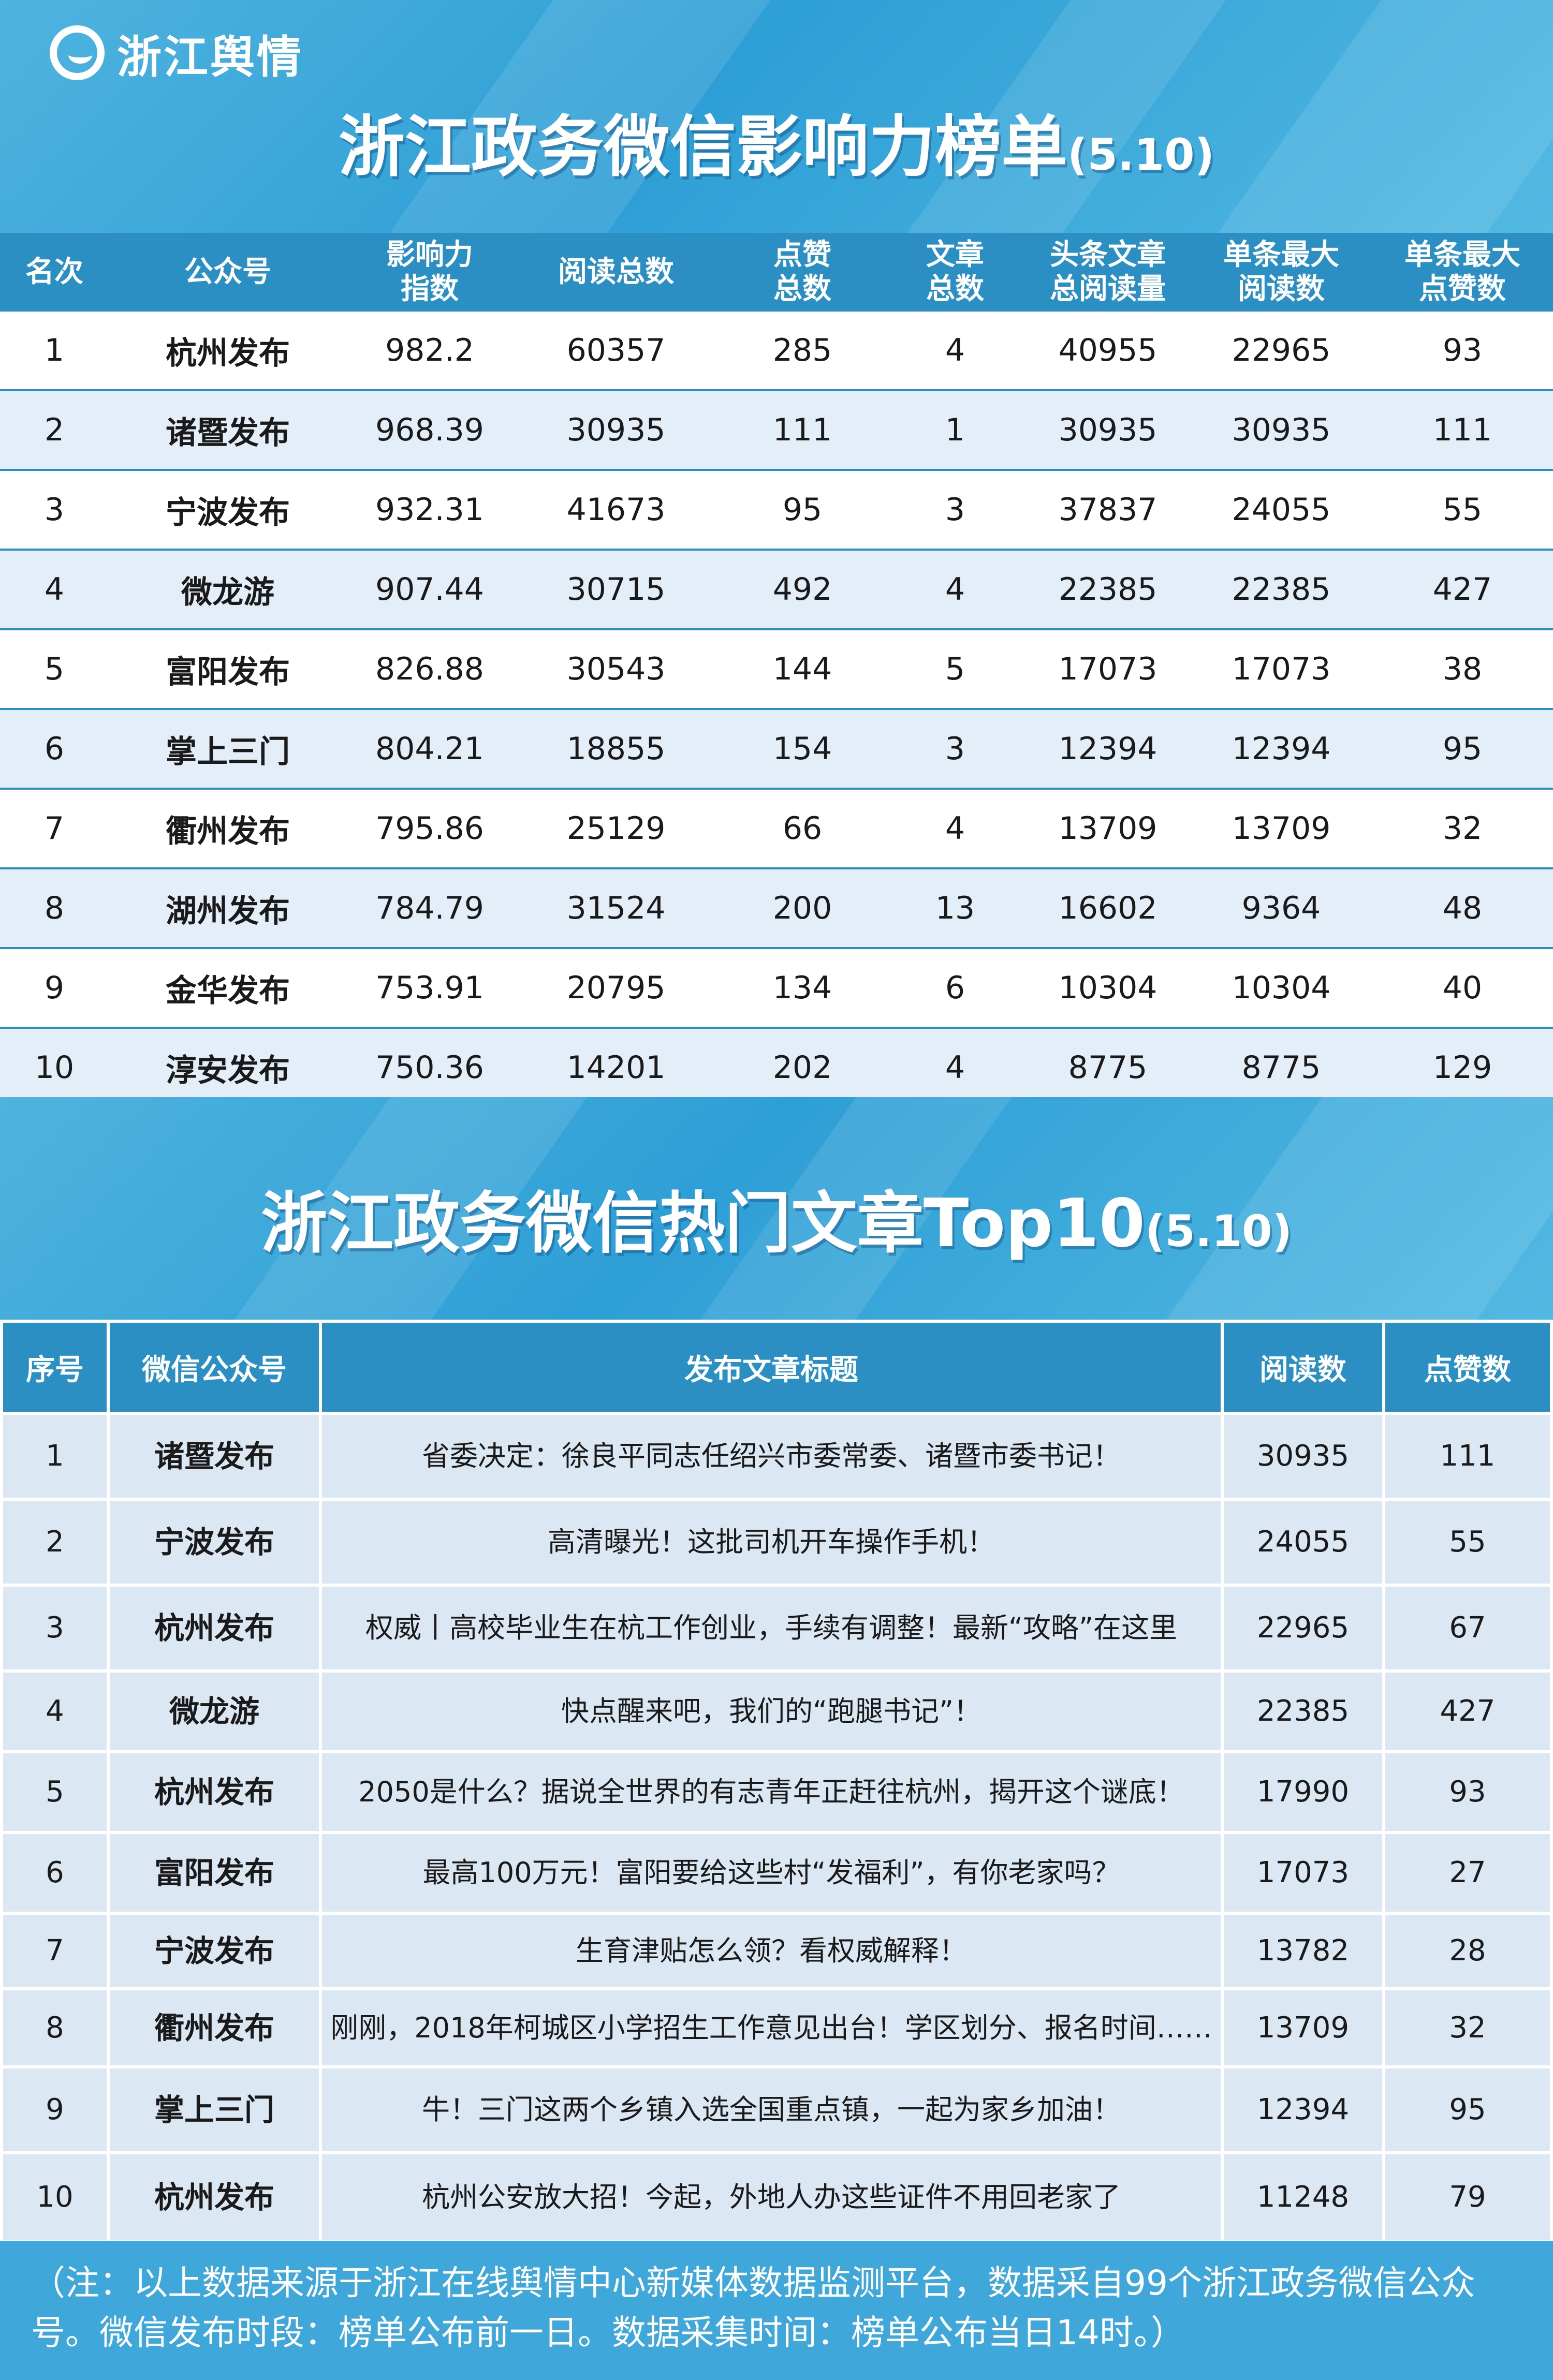  Describe the element at coordinates (616, 908) in the screenshot. I see `ranking-cell-total-reads: 31524` at that location.